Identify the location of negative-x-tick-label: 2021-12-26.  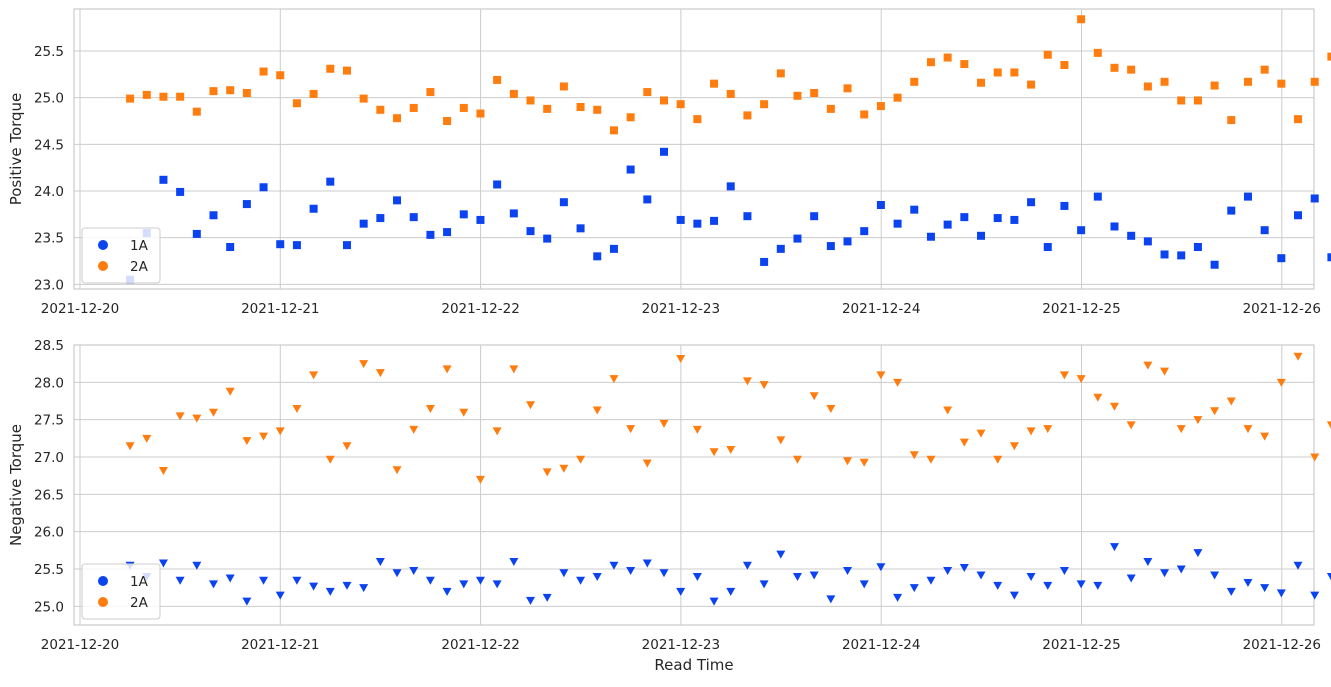
(1282, 645).